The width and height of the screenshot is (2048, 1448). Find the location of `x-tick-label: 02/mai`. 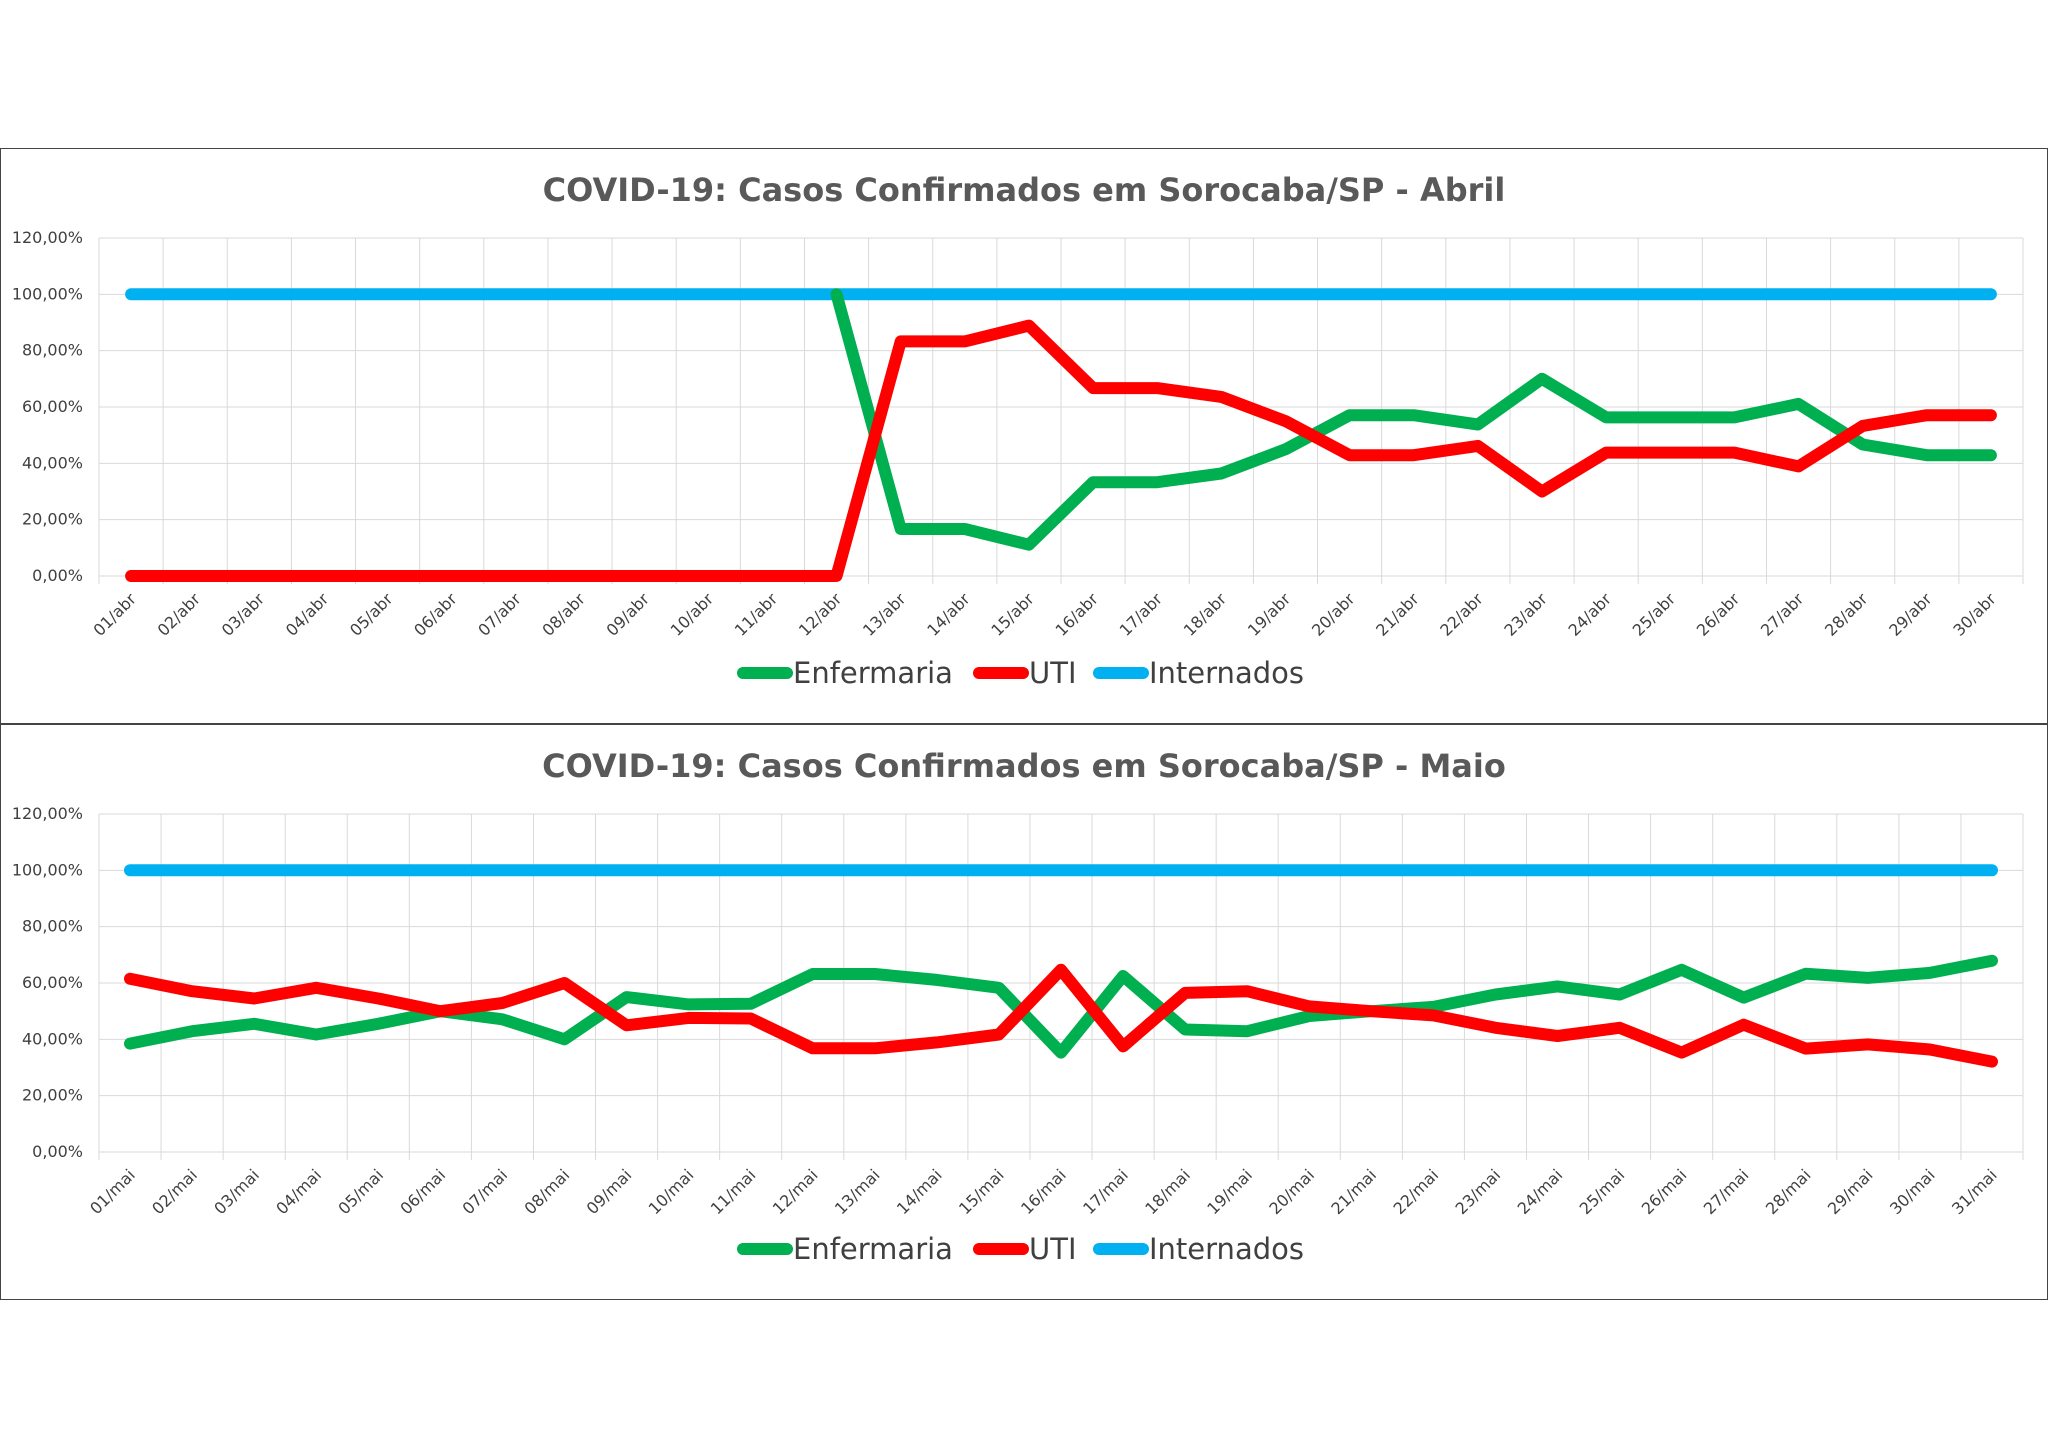

x-tick-label: 02/mai is located at coordinates (174, 1191).